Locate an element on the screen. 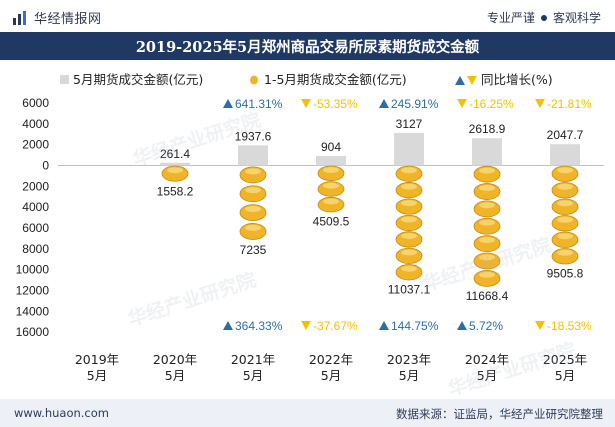 This screenshot has height=427, width=615. y-tick-label: 14000 is located at coordinates (33, 311).